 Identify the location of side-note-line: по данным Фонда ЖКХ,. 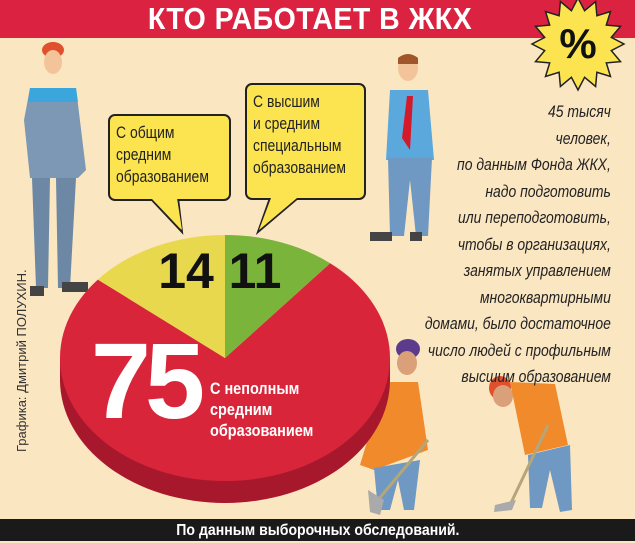
(534, 164).